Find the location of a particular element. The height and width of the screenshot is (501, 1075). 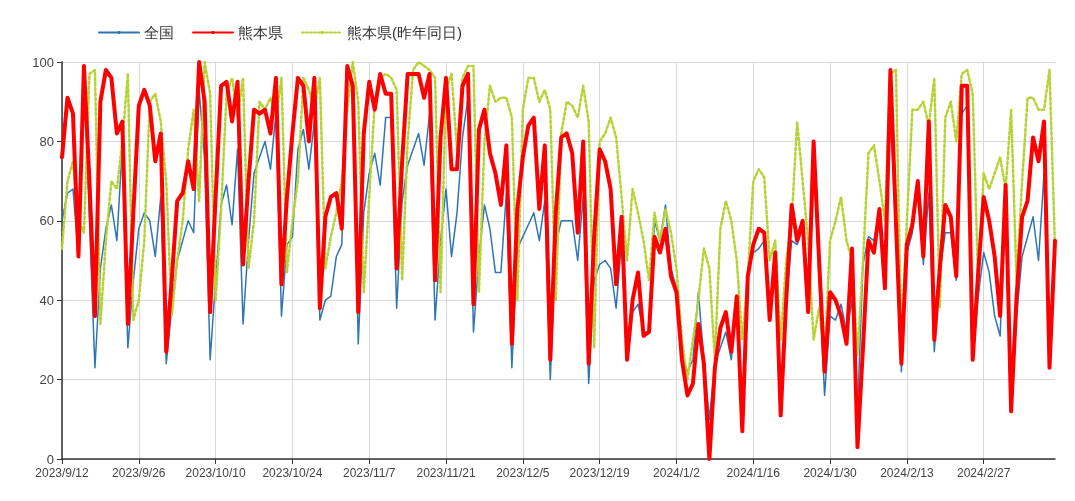

x-tick-label: 2024/2/27 is located at coordinates (983, 473).